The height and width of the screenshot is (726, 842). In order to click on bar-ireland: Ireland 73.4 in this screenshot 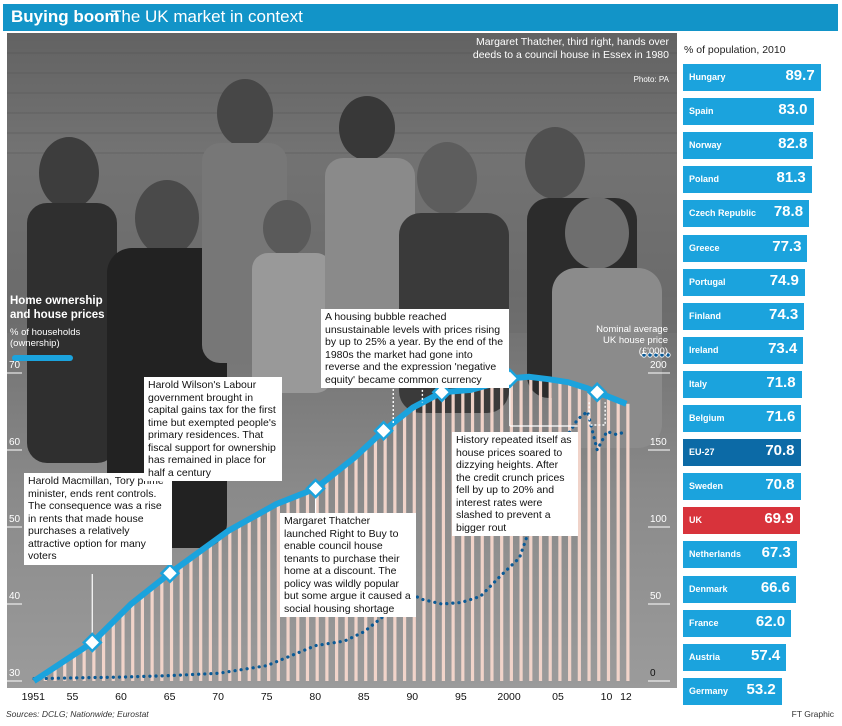, I will do `click(743, 350)`.